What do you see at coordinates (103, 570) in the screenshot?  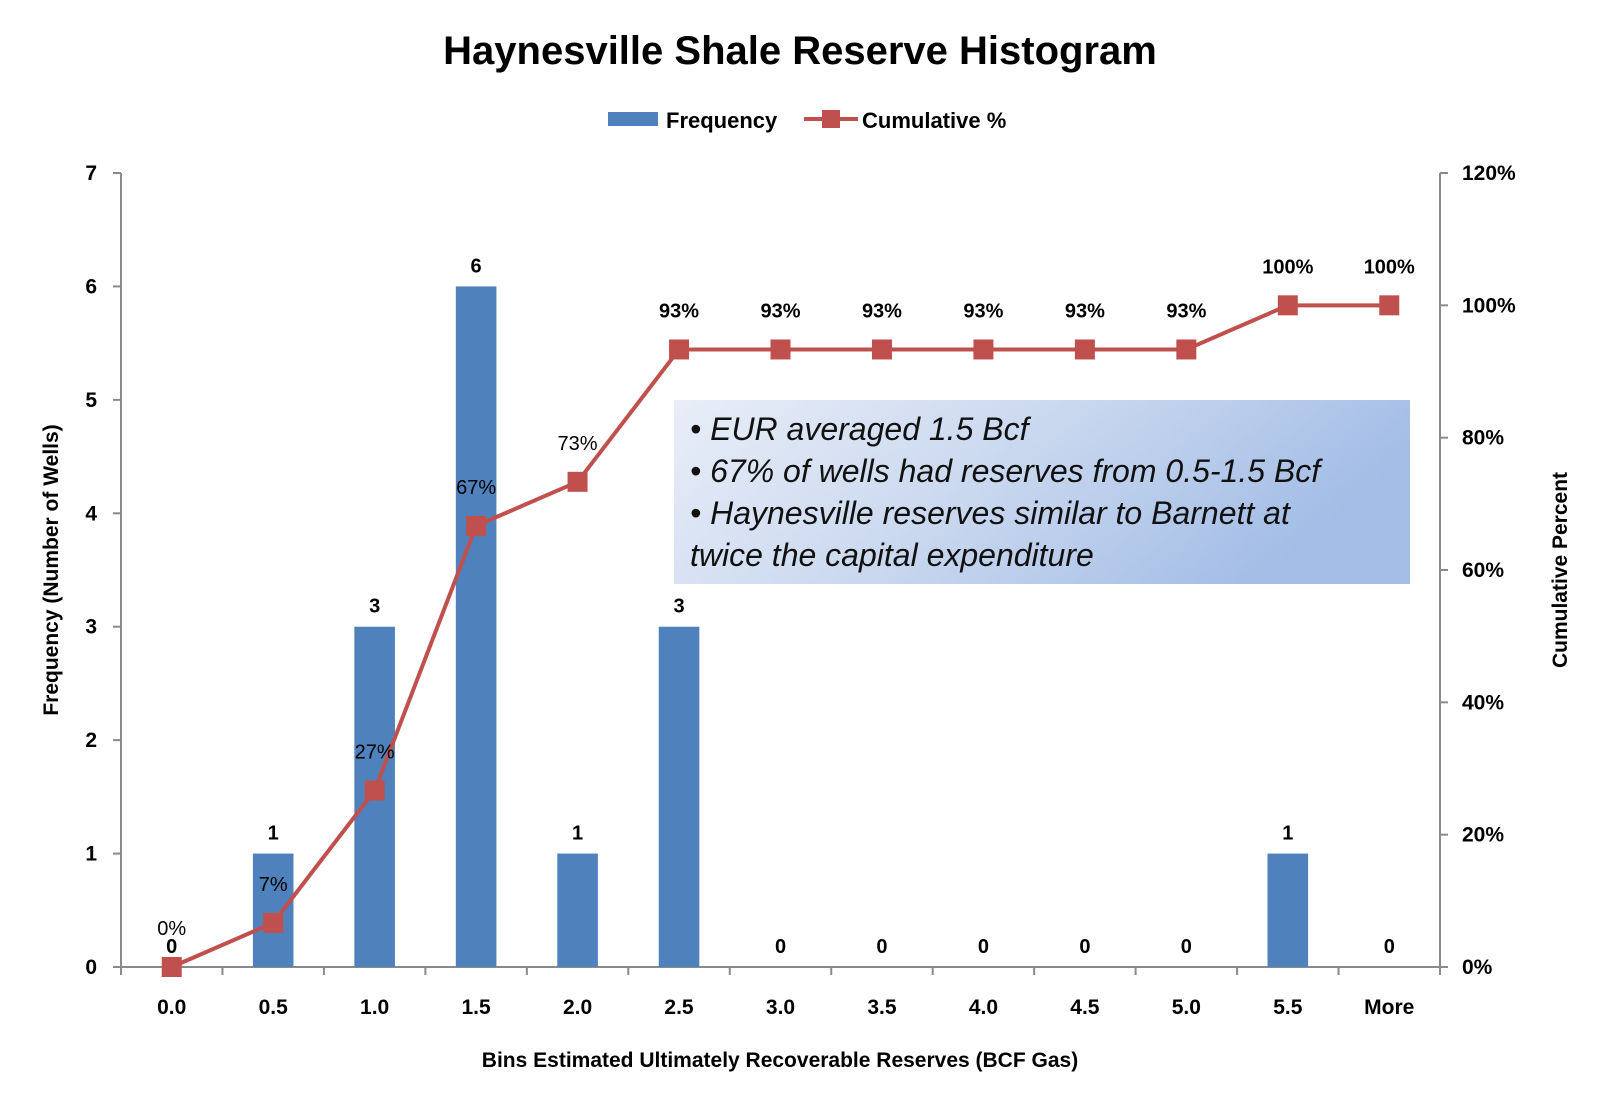 I see `y-axis-left-ticks: 0 1 2 3 4 5 6 7` at bounding box center [103, 570].